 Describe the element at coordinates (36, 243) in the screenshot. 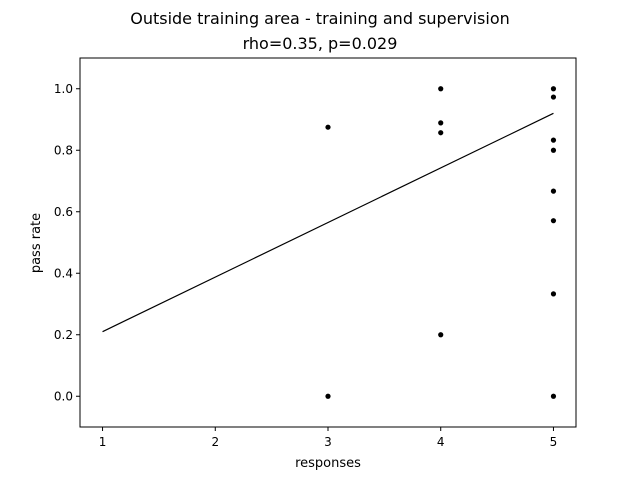

I see `y-axis-label: pass rate` at that location.